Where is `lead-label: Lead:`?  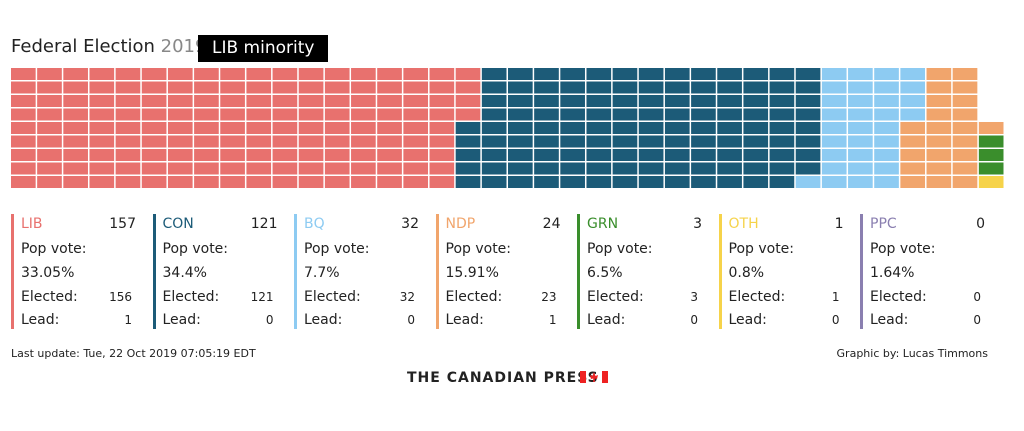 lead-label: Lead: is located at coordinates (747, 320).